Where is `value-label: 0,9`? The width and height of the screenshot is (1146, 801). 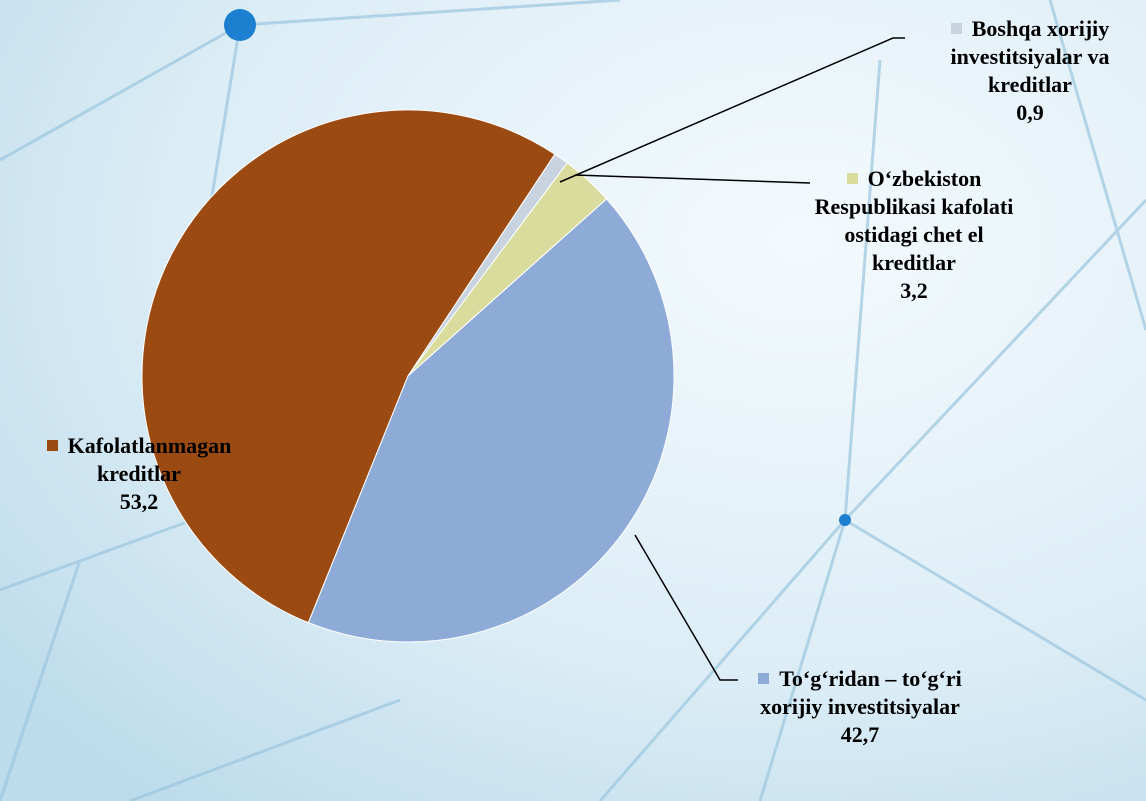
value-label: 0,9 is located at coordinates (1030, 112).